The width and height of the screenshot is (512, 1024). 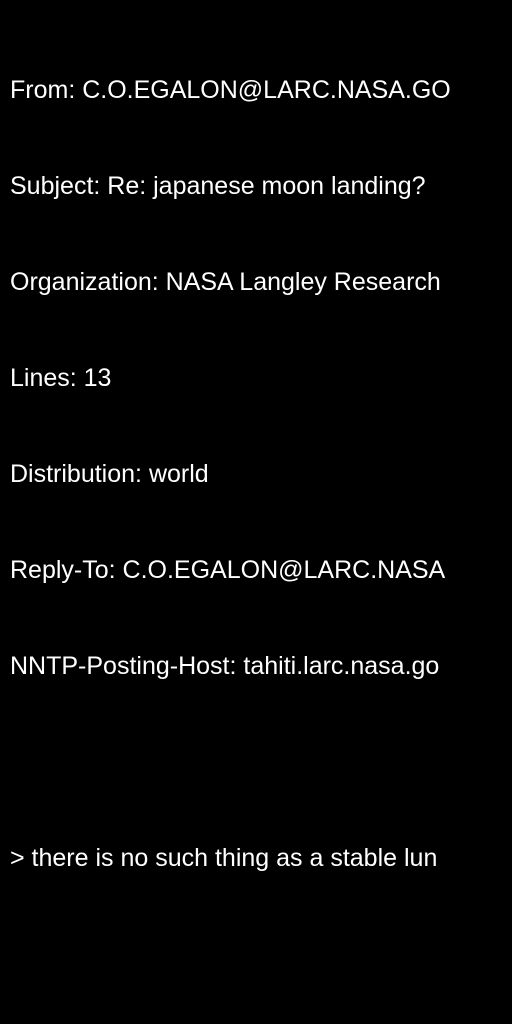 What do you see at coordinates (228, 570) in the screenshot?
I see `header-reply-to: Reply-To: C.O.EGALON@LARC.NASA` at bounding box center [228, 570].